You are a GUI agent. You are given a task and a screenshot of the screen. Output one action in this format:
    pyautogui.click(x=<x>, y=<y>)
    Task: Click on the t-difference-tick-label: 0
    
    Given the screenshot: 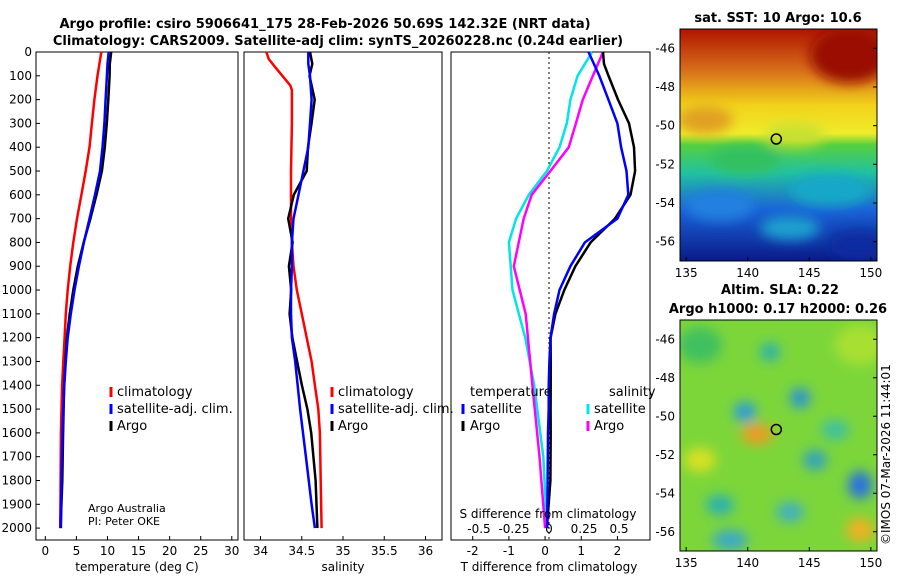 What is the action you would take?
    pyautogui.click(x=545, y=551)
    